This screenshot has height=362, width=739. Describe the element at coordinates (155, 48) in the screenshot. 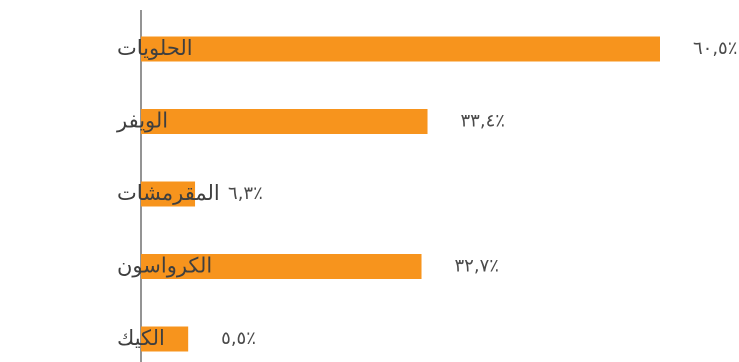

I see `category-label-0: الحلويات` at that location.